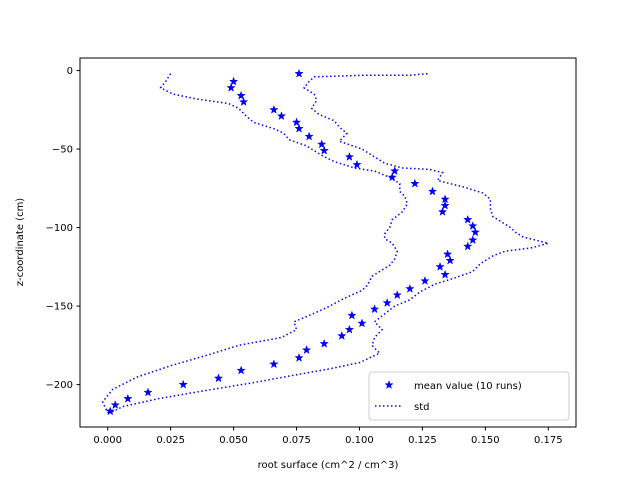 This screenshot has width=640, height=480. I want to click on y-tick-label: −100, so click(59, 228).